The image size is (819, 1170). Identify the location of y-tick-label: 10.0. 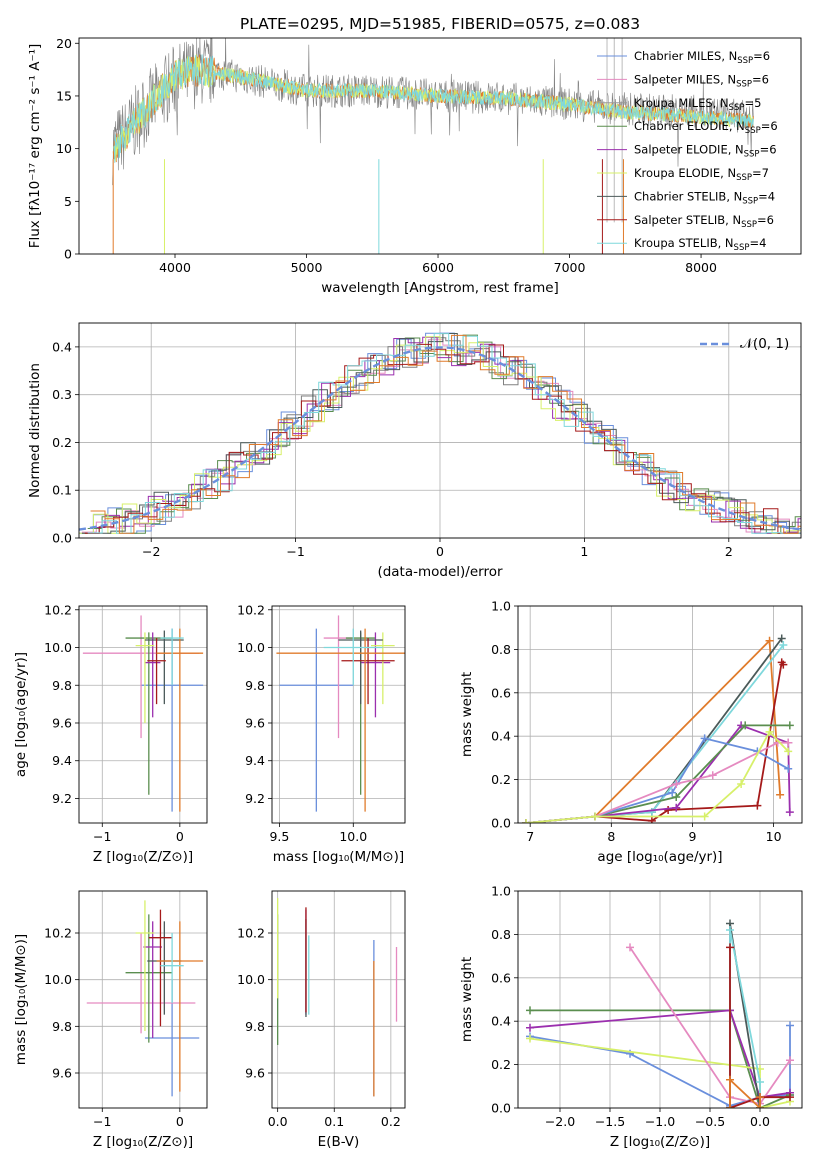
(251, 647).